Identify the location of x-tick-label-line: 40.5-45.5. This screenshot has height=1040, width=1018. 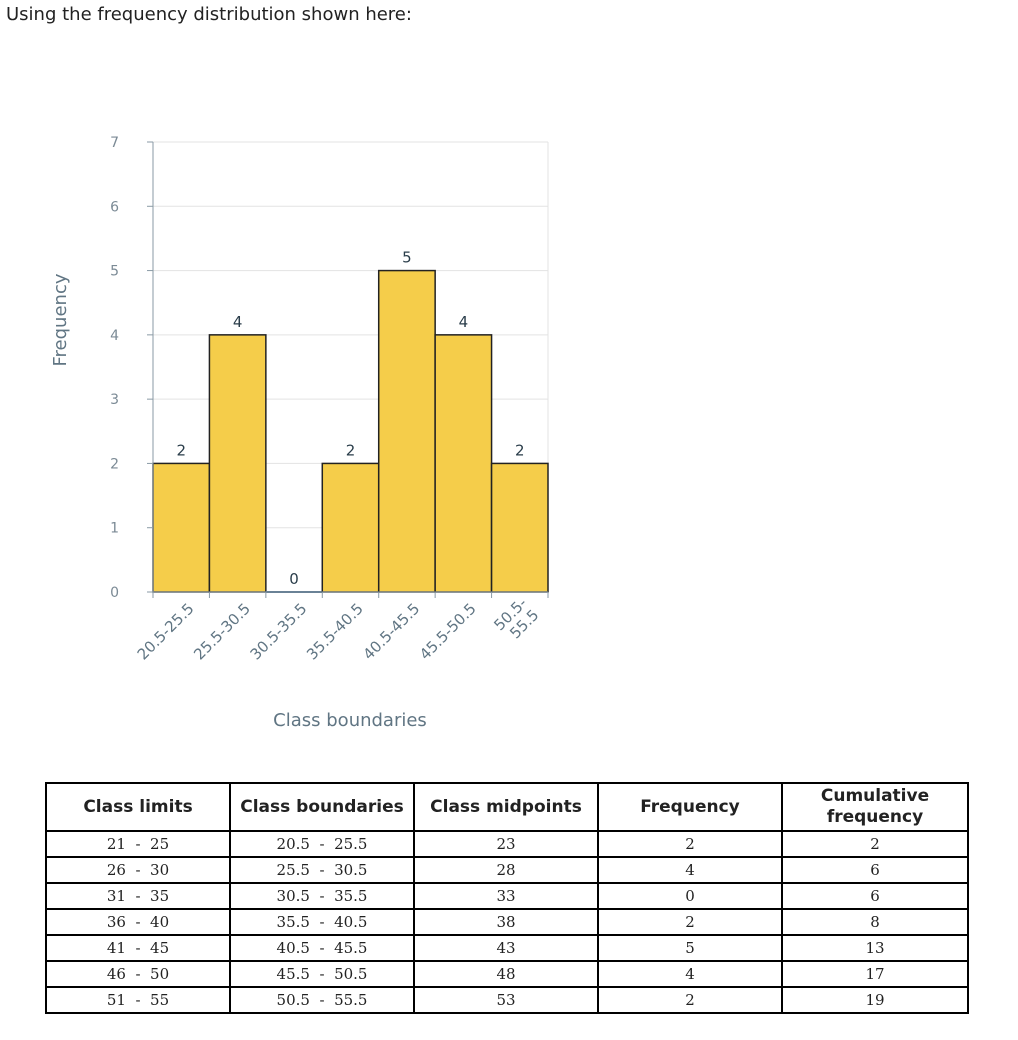
(391, 632).